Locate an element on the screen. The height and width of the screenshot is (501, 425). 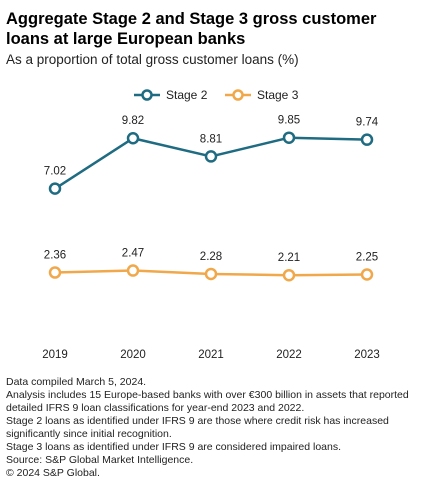
data-point-stage2-2019 is located at coordinates (55, 188).